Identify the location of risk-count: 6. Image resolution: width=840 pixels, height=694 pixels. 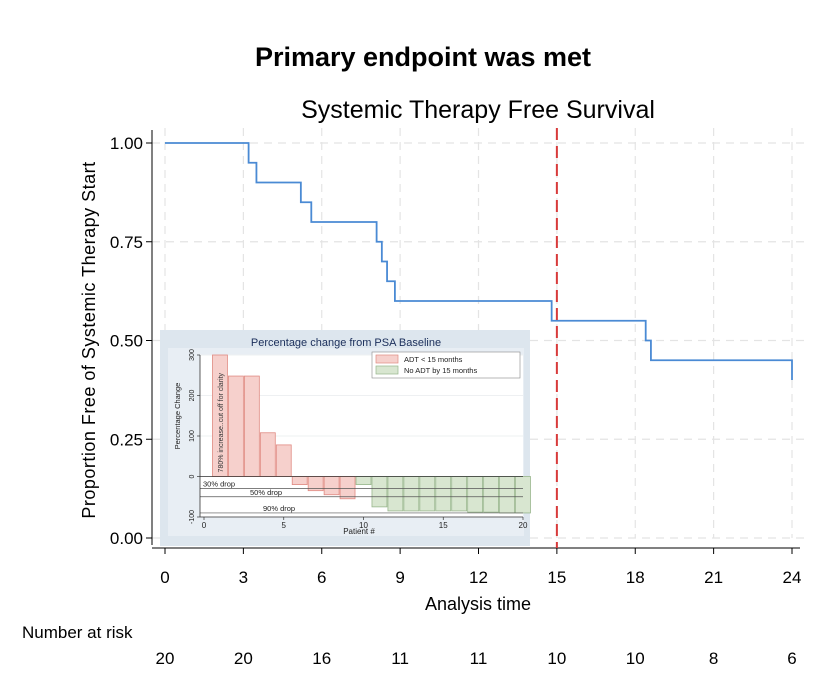
(791, 658).